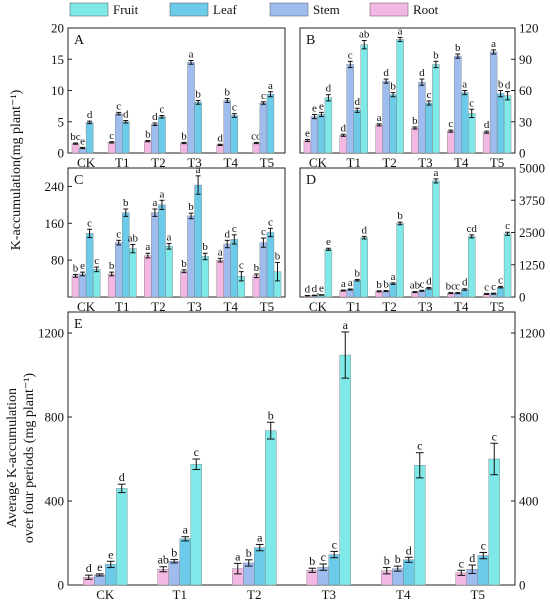  I want to click on y-tick-label: 800, so click(55, 417).